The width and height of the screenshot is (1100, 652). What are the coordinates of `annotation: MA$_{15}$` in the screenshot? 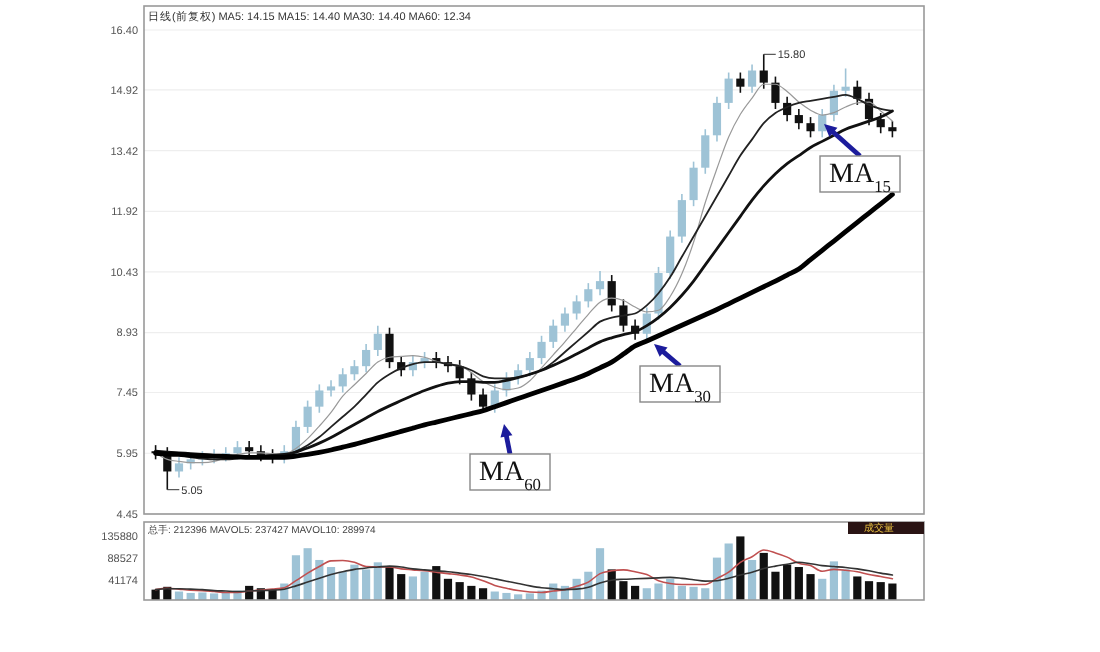 It's located at (860, 177).